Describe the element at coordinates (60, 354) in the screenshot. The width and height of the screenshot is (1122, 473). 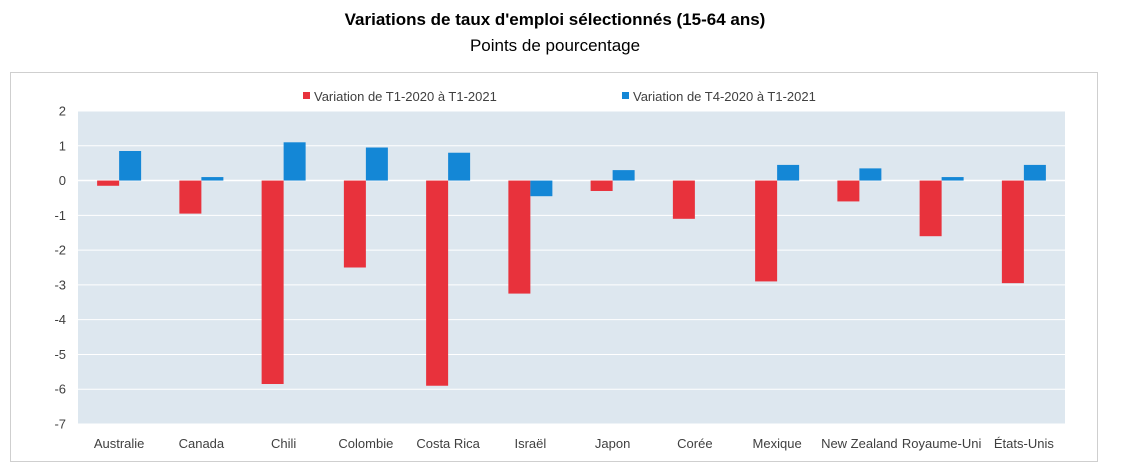
I see `y-tick-label: -5` at that location.